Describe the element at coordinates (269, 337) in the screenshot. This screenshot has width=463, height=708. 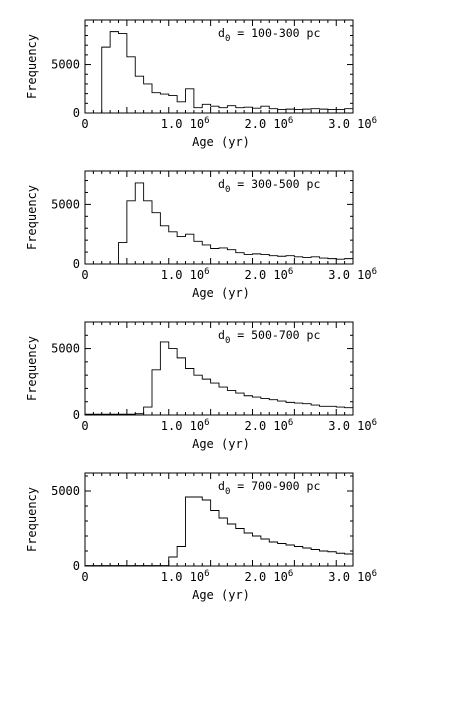
I see `distance-annotation: d0 = 500-700 pc` at that location.